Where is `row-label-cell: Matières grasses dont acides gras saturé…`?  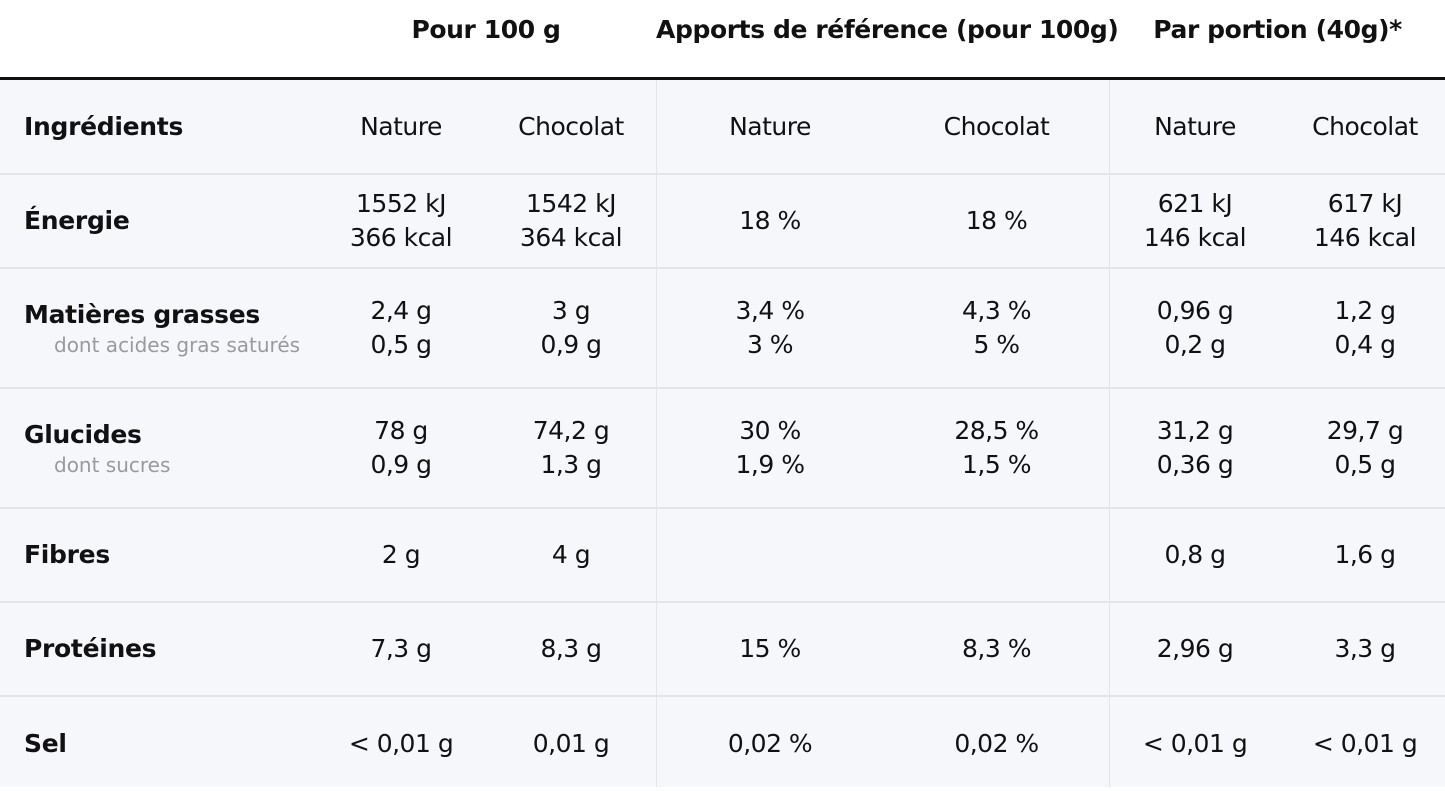 row-label-cell: Matières grasses dont acides gras saturé… is located at coordinates (162, 328).